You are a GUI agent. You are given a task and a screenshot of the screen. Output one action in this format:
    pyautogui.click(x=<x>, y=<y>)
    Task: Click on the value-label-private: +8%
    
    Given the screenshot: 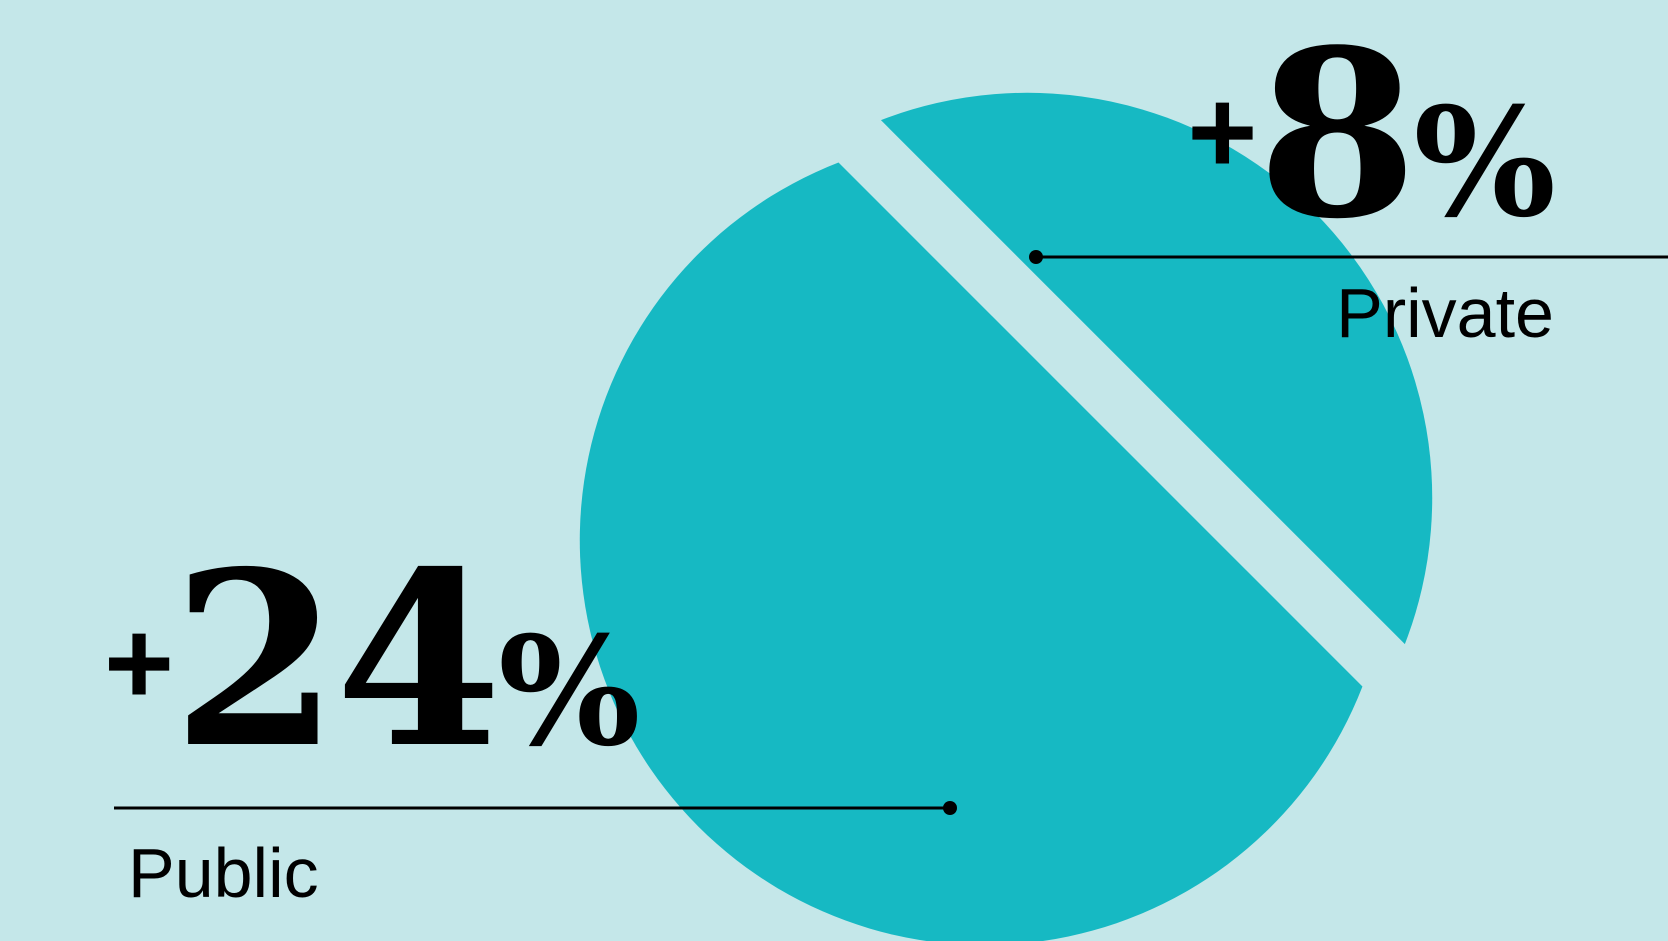 What is the action you would take?
    pyautogui.click(x=1371, y=135)
    